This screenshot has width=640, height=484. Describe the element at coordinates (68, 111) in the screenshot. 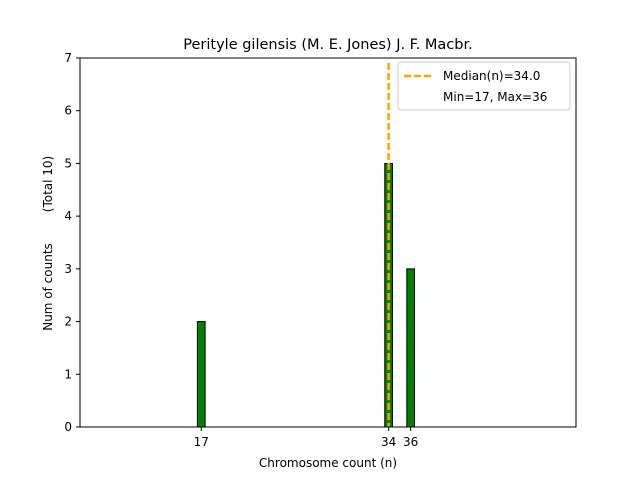

I see `y-tick-label: 6` at that location.